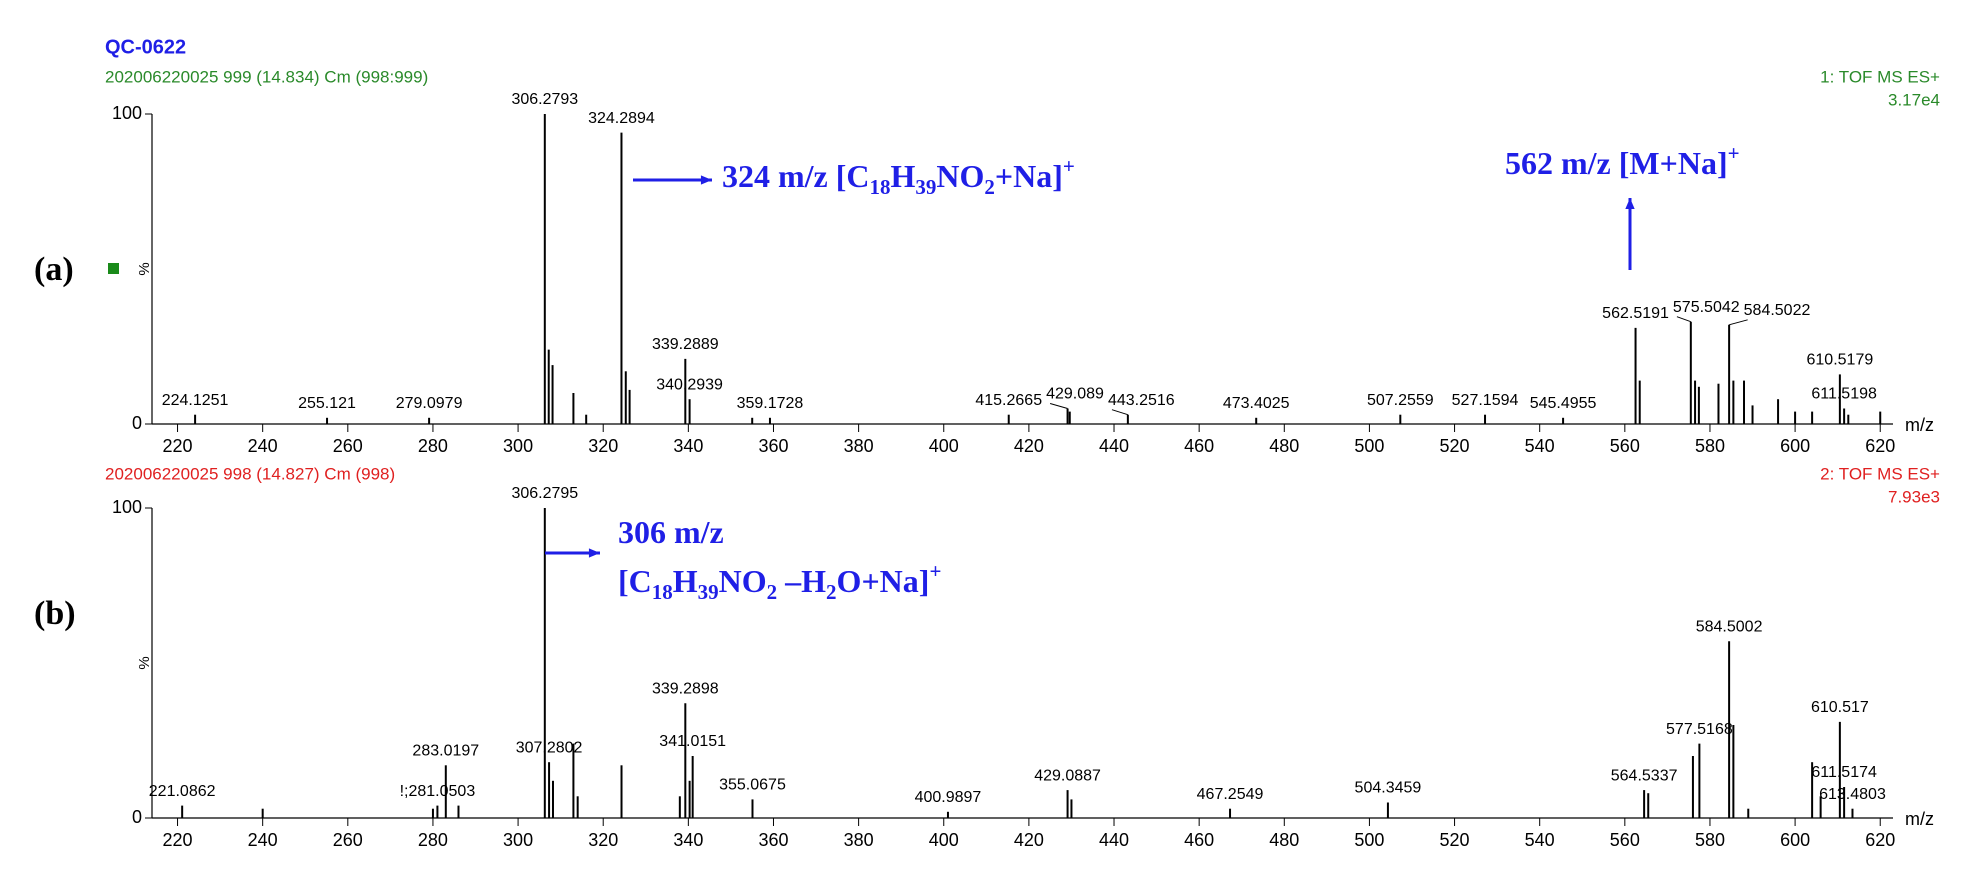  What do you see at coordinates (445, 751) in the screenshot?
I see `peak-label: 283.0197` at bounding box center [445, 751].